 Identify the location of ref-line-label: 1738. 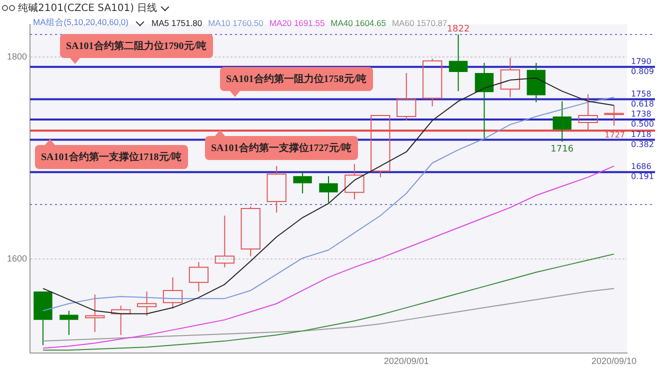
(641, 114).